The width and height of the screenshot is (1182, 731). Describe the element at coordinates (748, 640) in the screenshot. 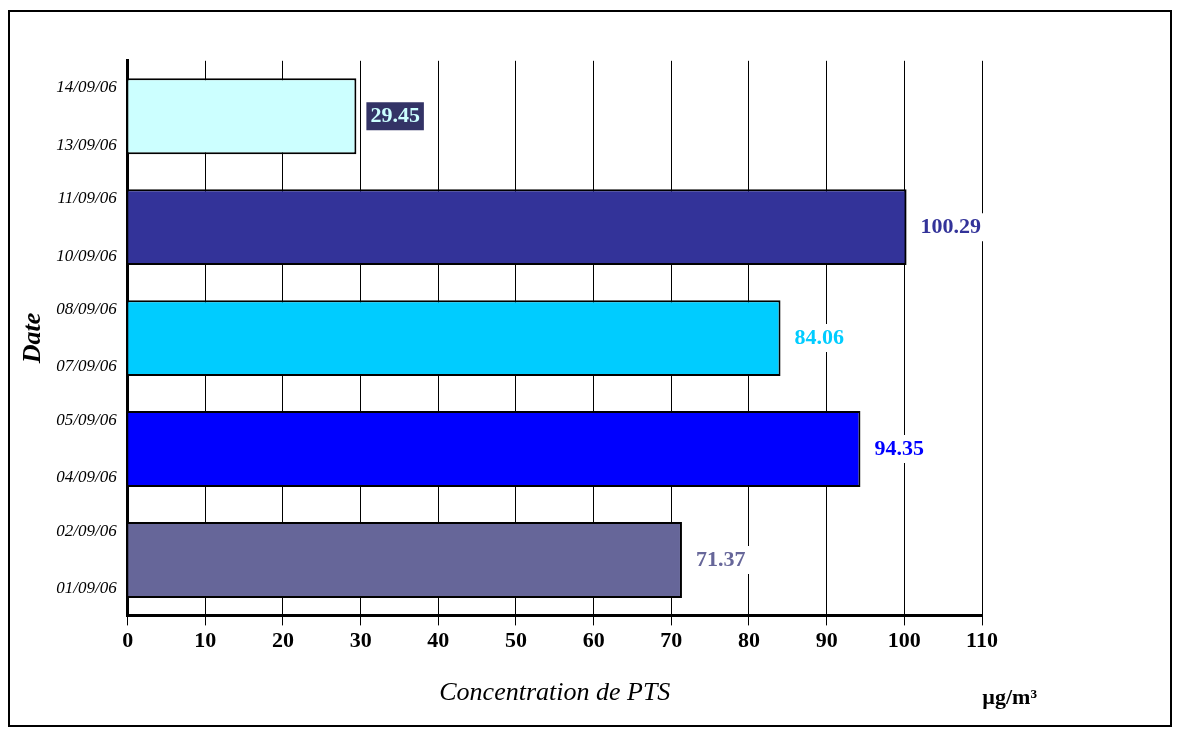

I see `x-tick-label: 80` at that location.